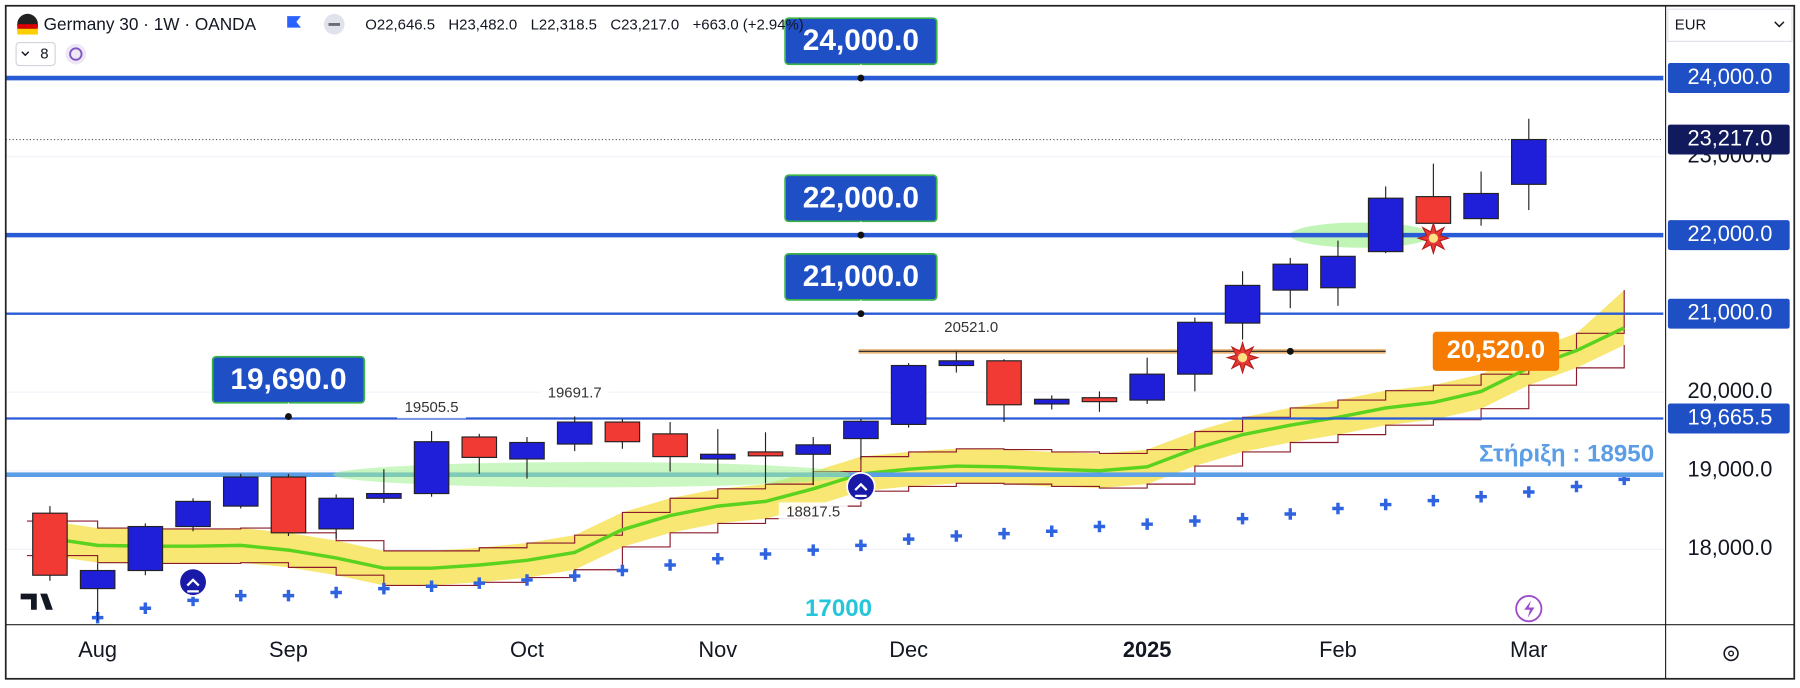  I want to click on price-label: 19,665.5, so click(1729, 416).